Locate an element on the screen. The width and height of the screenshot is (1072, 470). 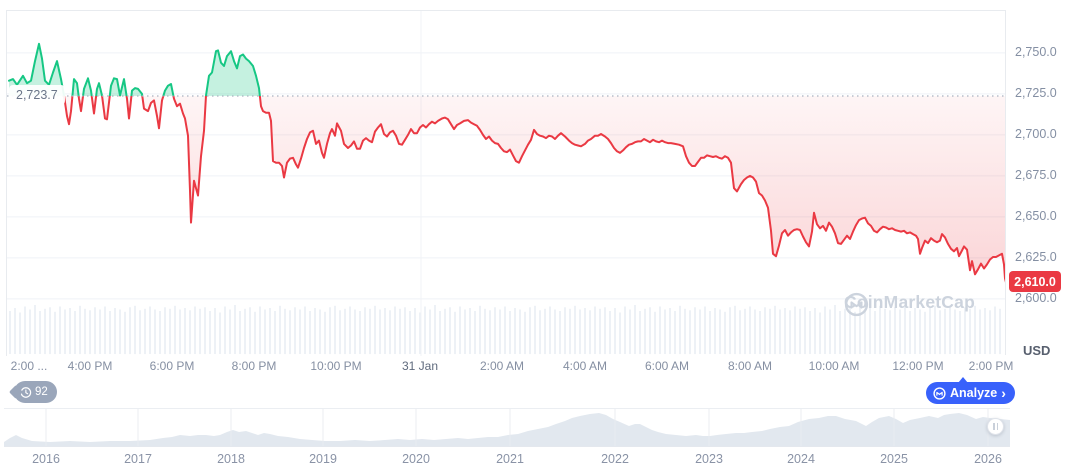
year-tick-label: 2021 is located at coordinates (510, 459).